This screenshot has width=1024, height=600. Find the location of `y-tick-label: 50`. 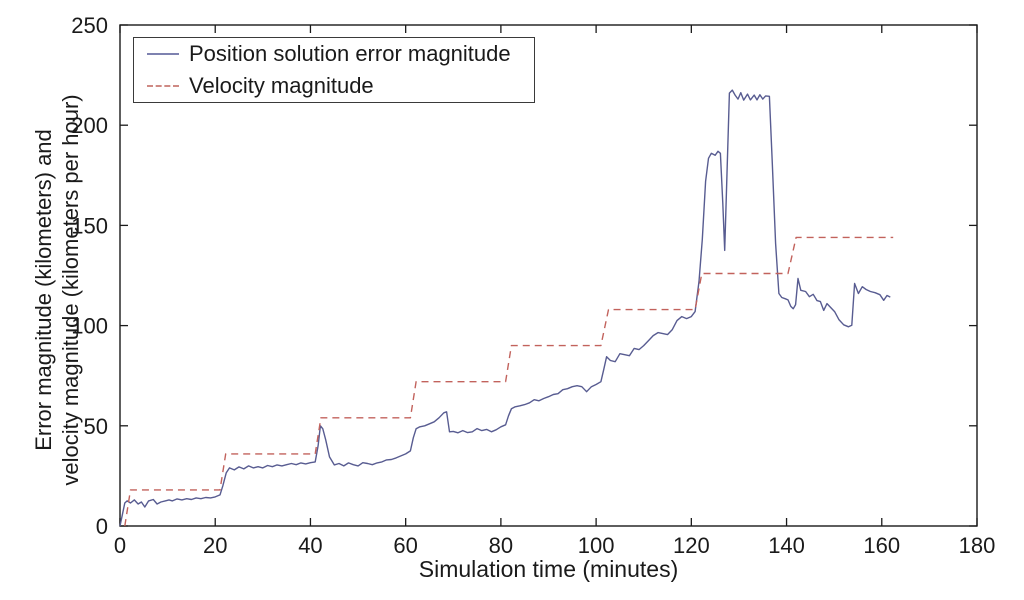

y-tick-label: 50 is located at coordinates (96, 426).